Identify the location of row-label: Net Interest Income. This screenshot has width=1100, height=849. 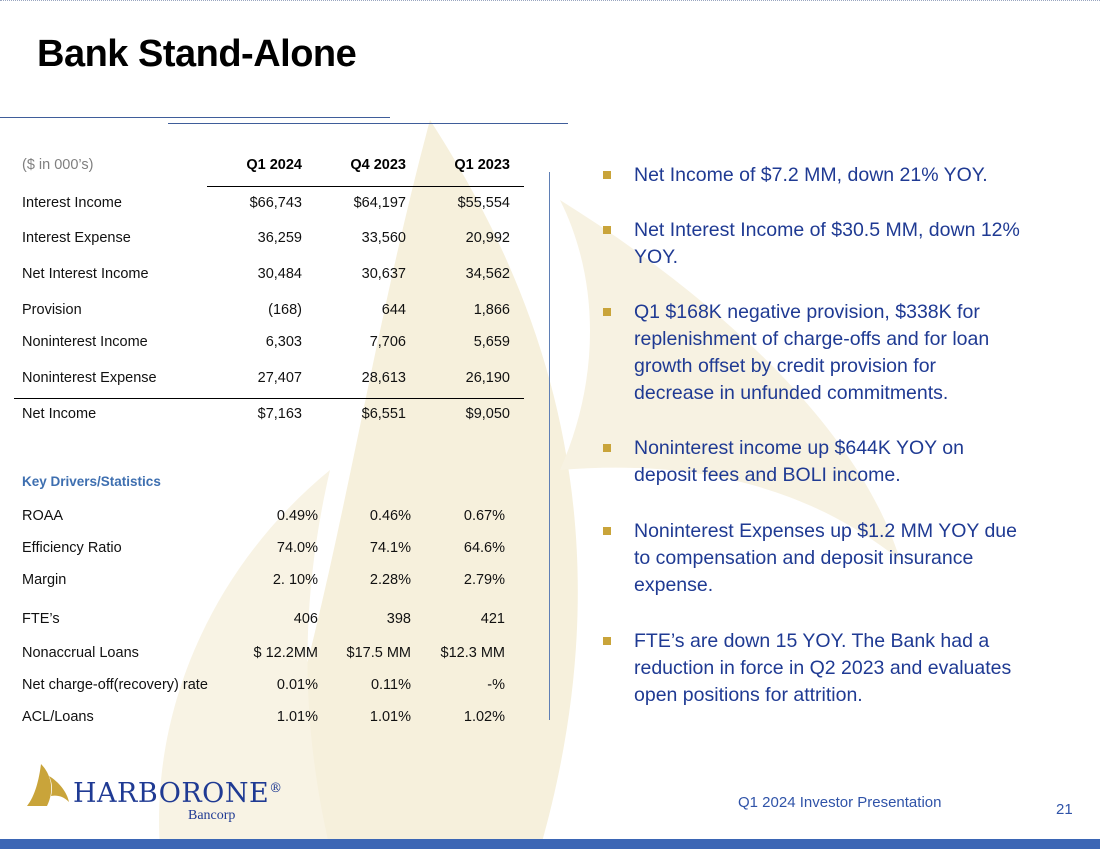
(85, 274).